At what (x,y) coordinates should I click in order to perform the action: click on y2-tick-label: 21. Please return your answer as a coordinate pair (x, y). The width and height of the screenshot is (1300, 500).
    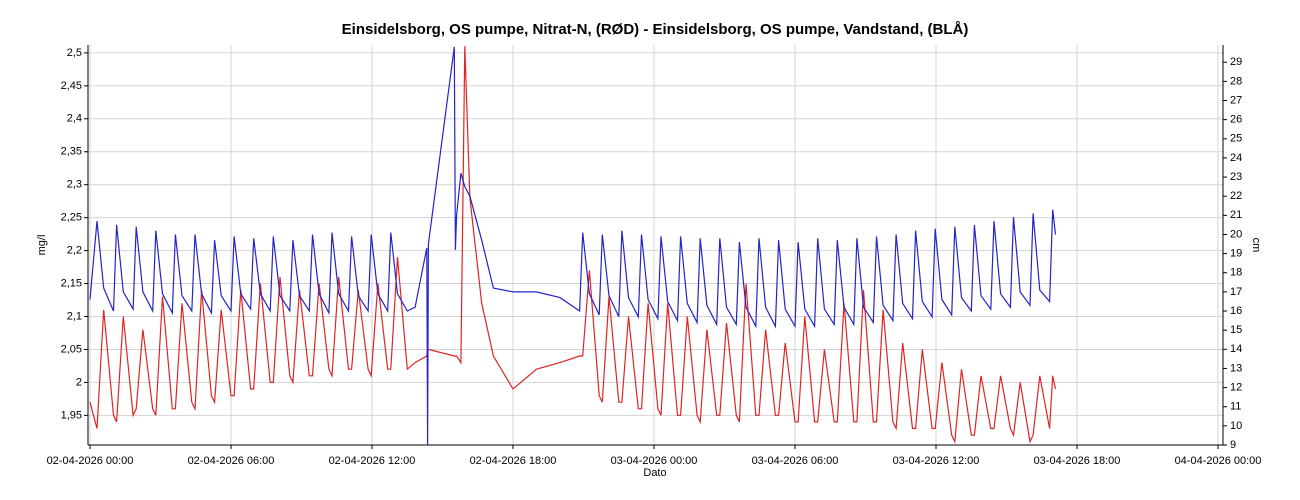
    Looking at the image, I should click on (1236, 215).